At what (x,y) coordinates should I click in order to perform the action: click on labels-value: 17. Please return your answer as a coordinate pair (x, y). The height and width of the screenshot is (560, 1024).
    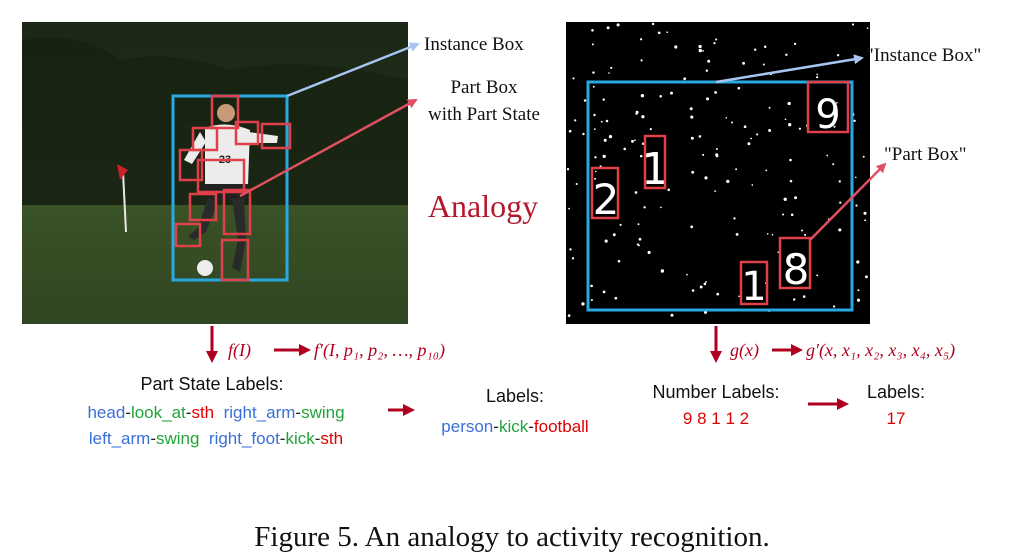
    Looking at the image, I should click on (896, 418).